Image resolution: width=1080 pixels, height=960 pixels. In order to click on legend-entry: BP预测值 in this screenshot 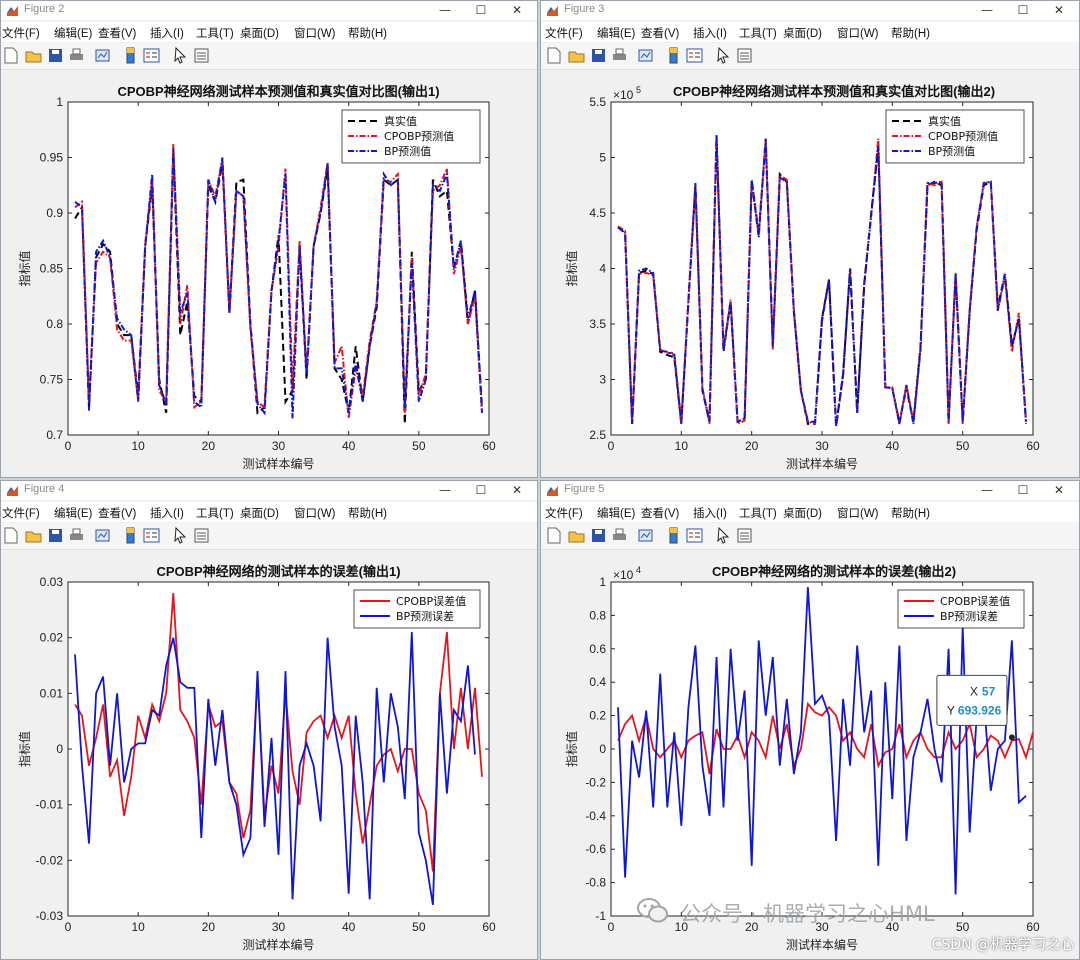, I will do `click(407, 151)`.